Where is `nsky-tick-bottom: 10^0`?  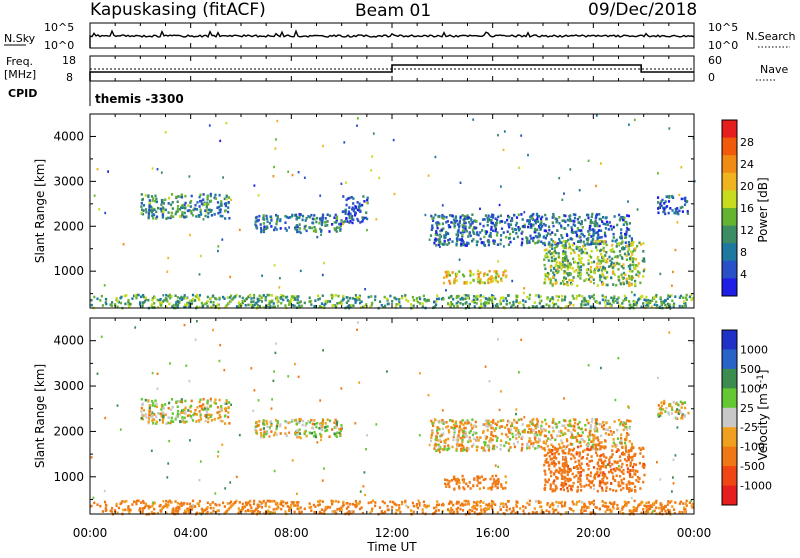 nsky-tick-bottom: 10^0 is located at coordinates (59, 45).